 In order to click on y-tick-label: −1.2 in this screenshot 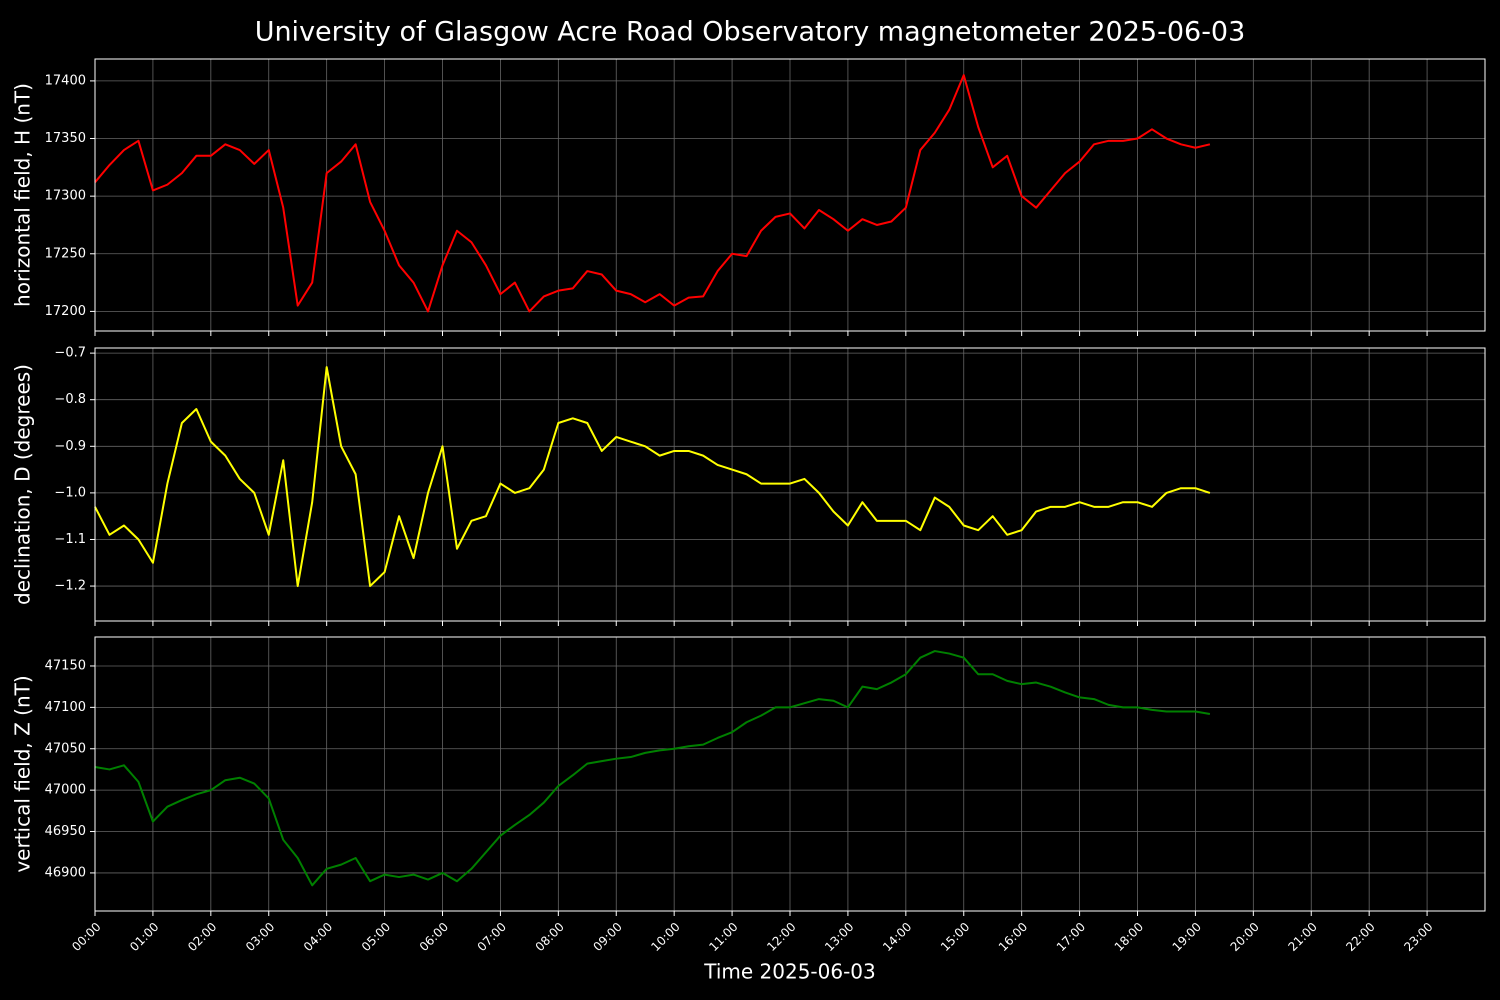, I will do `click(70, 586)`.